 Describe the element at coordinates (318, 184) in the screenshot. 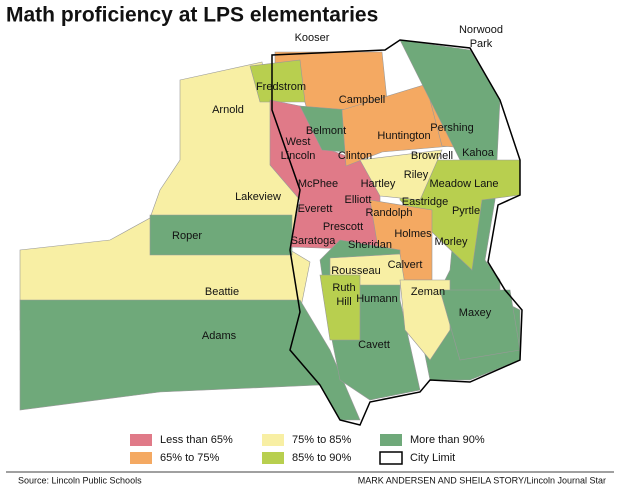

I see `school-label: McPhee` at that location.